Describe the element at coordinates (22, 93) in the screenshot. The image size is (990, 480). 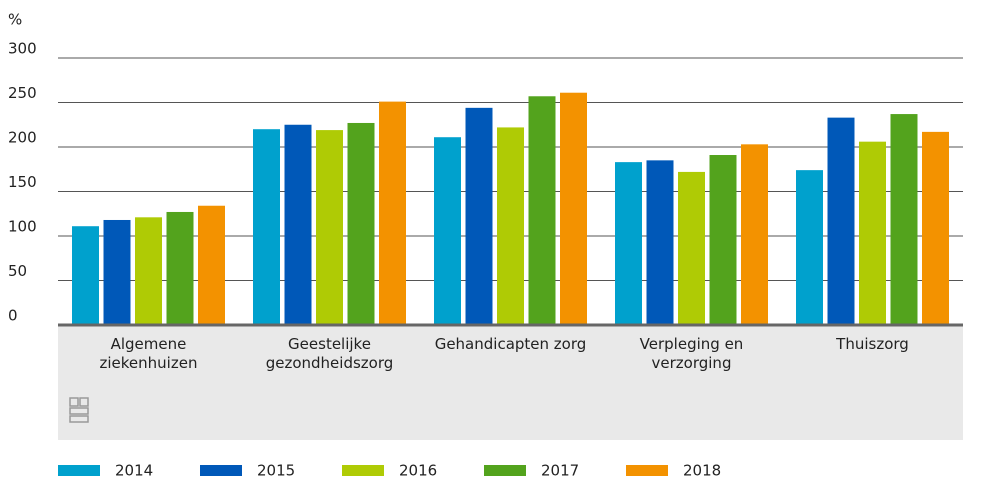
I see `y-tick-label: 250` at that location.